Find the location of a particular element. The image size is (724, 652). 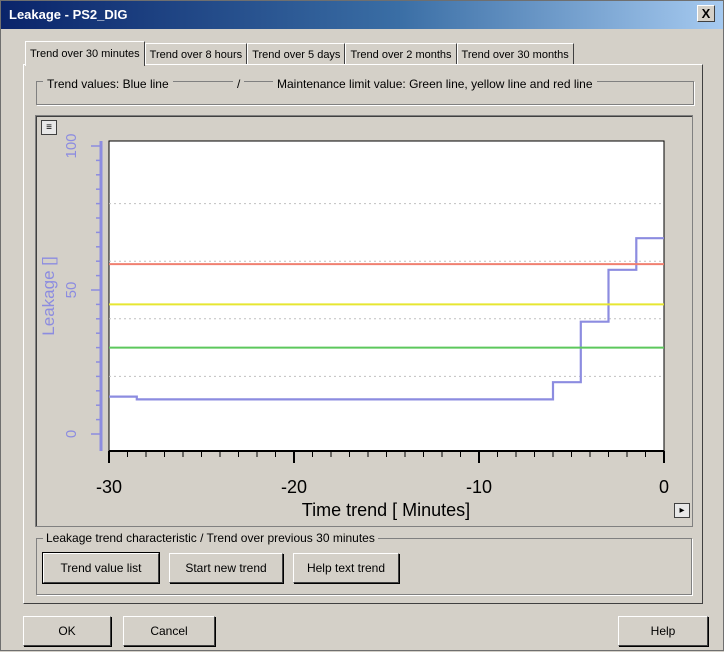

chart-scroll-end-button: ▸ is located at coordinates (682, 510).